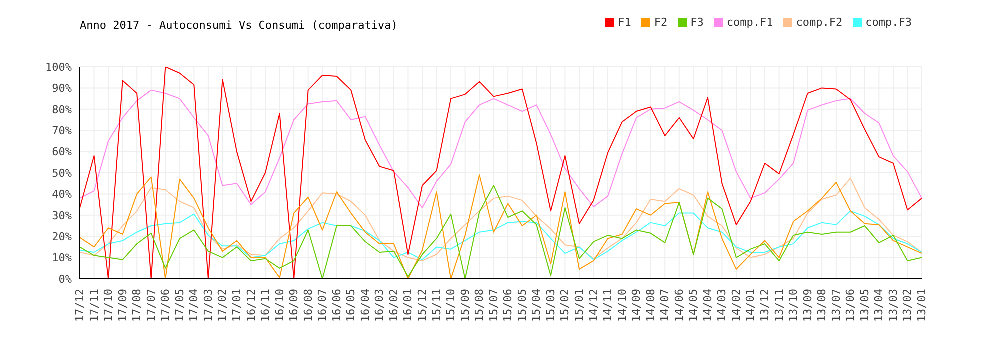 The height and width of the screenshot is (340, 1000). I want to click on x-tick-label: 13/05, so click(865, 305).